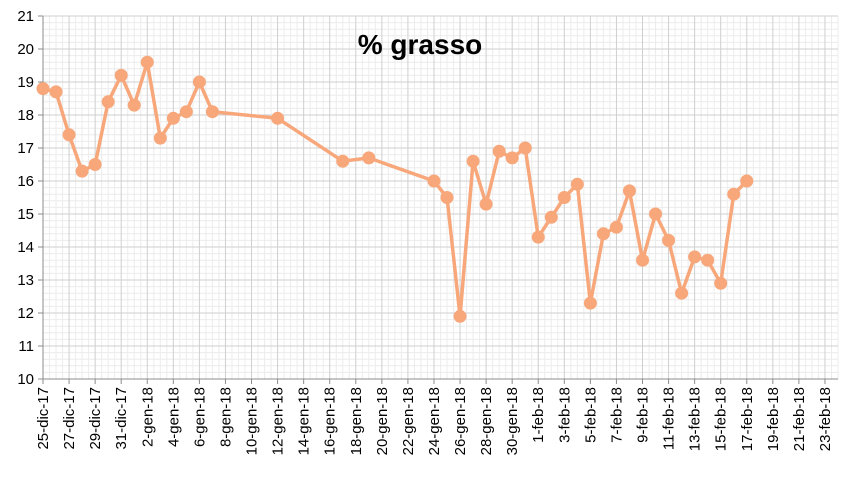 The width and height of the screenshot is (856, 482). Describe the element at coordinates (25, 148) in the screenshot. I see `y-tick-label: 17` at that location.